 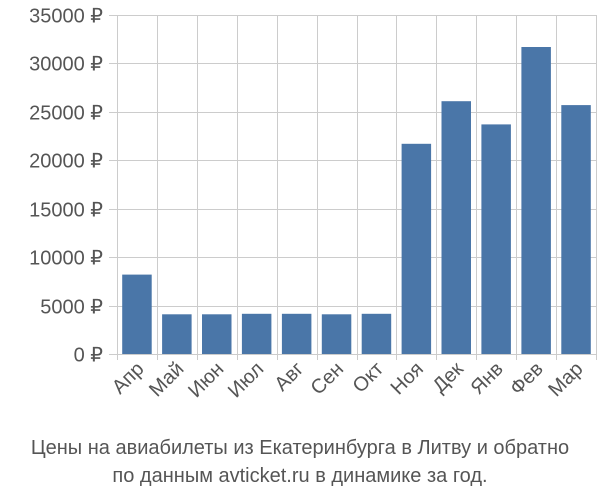 What do you see at coordinates (327, 378) in the screenshot?
I see `x-tick-label: Сен` at bounding box center [327, 378].